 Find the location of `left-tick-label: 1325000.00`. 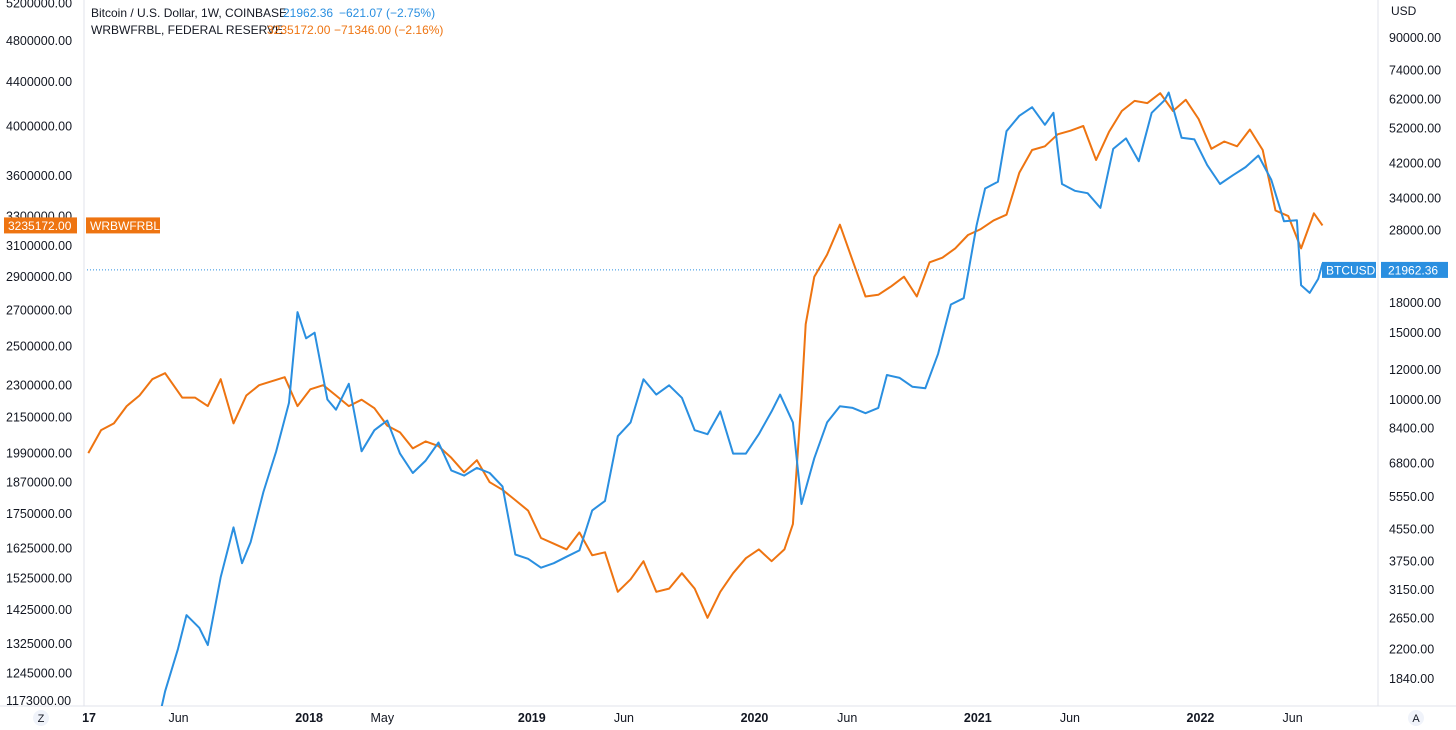

left-tick-label: 1325000.00 is located at coordinates (39, 644).